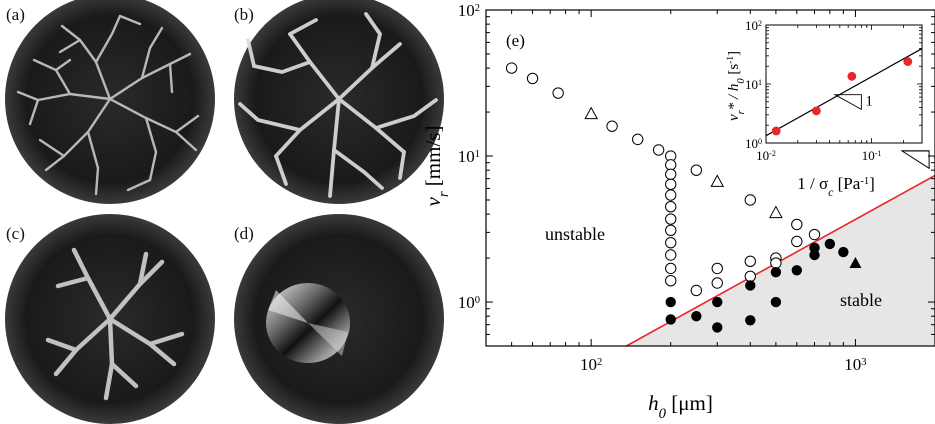 Image resolution: width=935 pixels, height=424 pixels. I want to click on inset-x-tick-label: 10⁻¹, so click(872, 155).